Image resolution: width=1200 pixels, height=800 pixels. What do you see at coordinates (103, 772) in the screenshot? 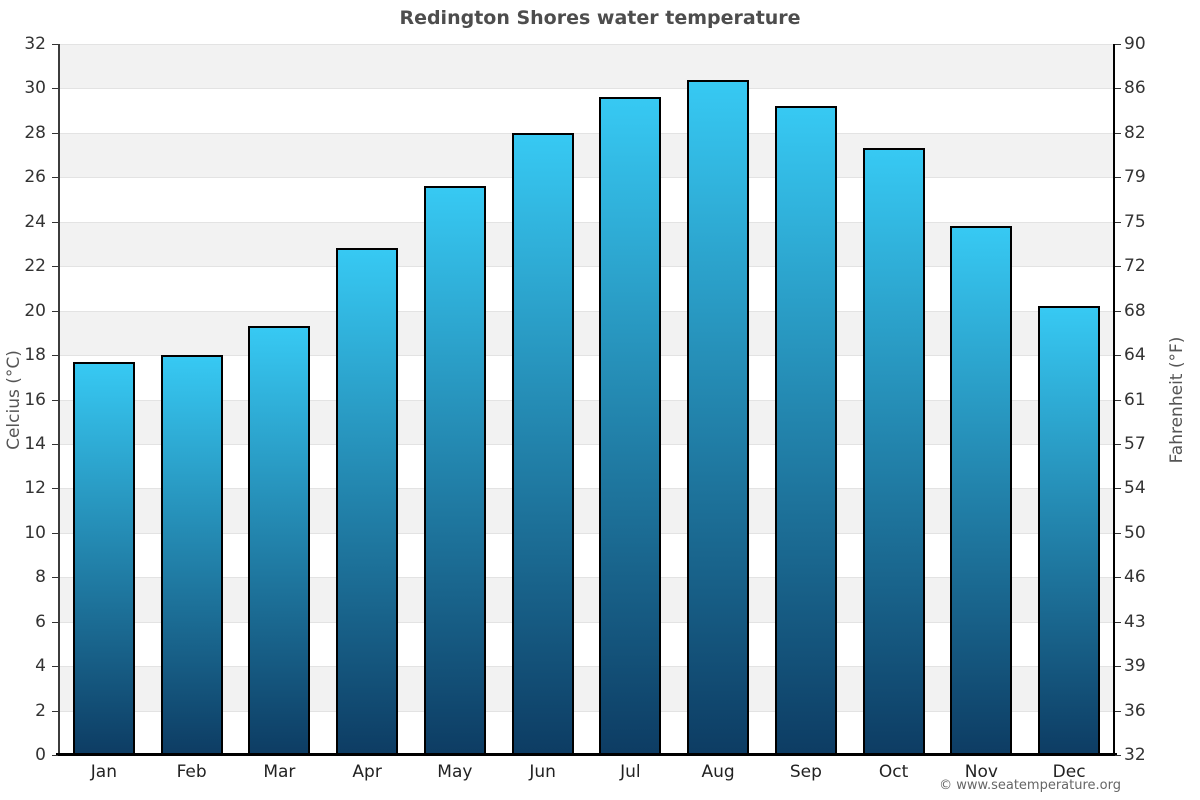
I see `x-tick-label-jan: Jan` at bounding box center [103, 772].